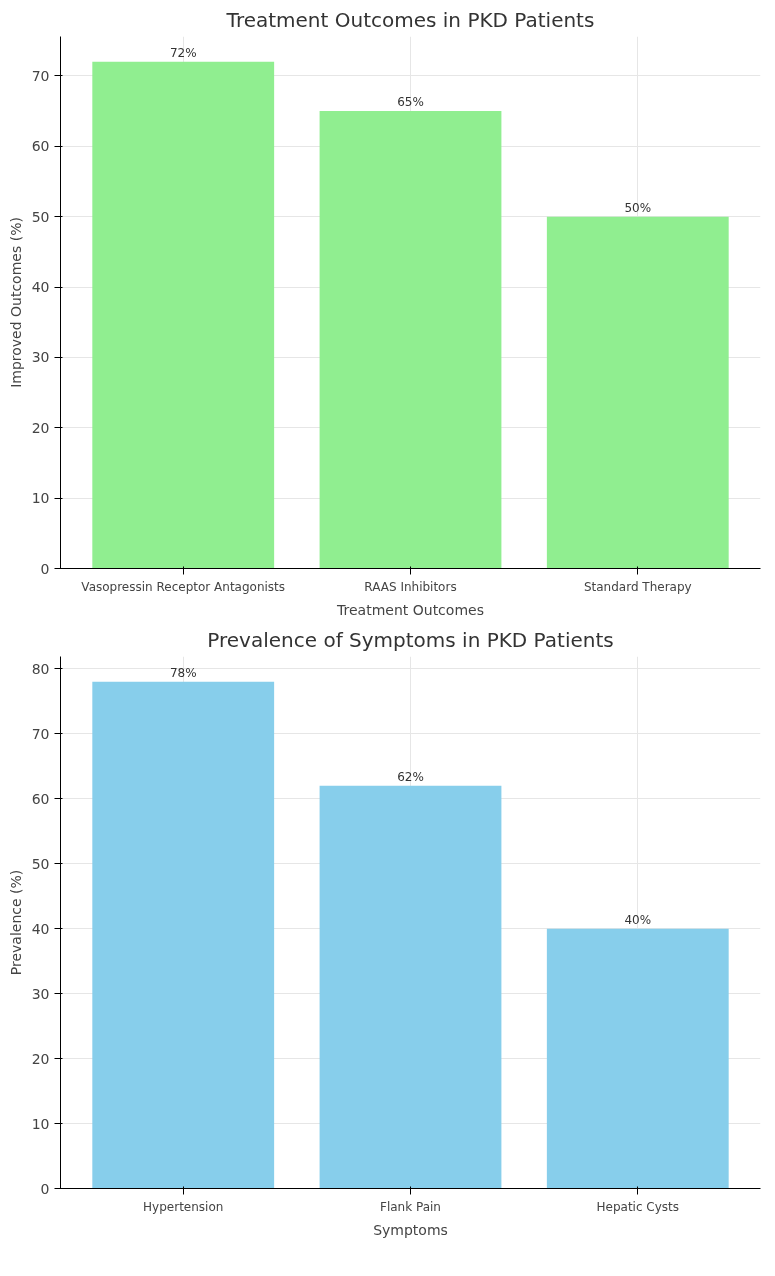 This screenshot has height=1276, width=775. Describe the element at coordinates (183, 672) in the screenshot. I see `data-label: 78%` at that location.